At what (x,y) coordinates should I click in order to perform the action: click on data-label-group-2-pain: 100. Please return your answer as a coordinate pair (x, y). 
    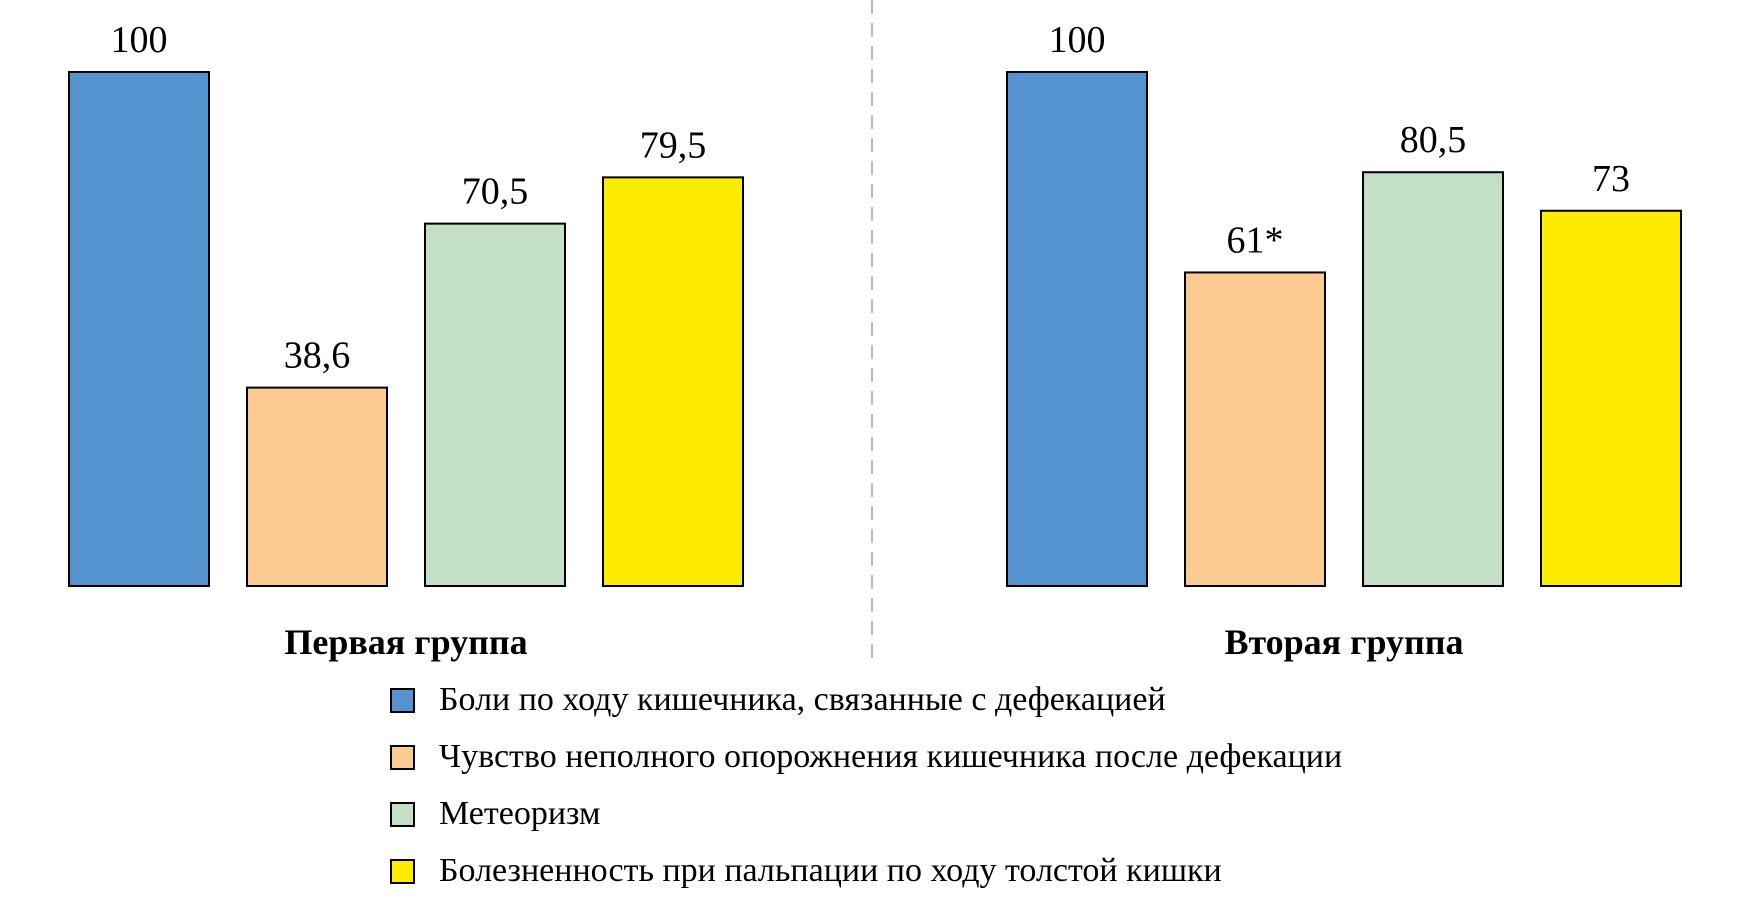
    Looking at the image, I should click on (1077, 40).